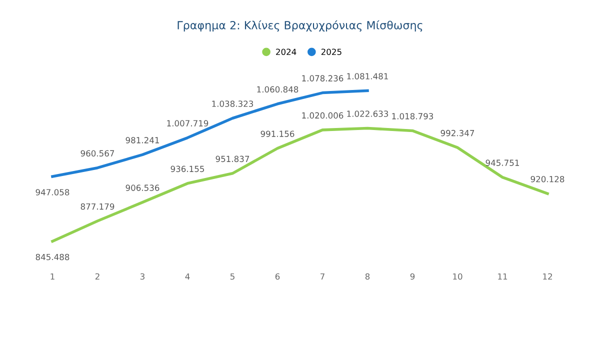  Describe the element at coordinates (367, 113) in the screenshot. I see `data-label: 1.022.633` at that location.